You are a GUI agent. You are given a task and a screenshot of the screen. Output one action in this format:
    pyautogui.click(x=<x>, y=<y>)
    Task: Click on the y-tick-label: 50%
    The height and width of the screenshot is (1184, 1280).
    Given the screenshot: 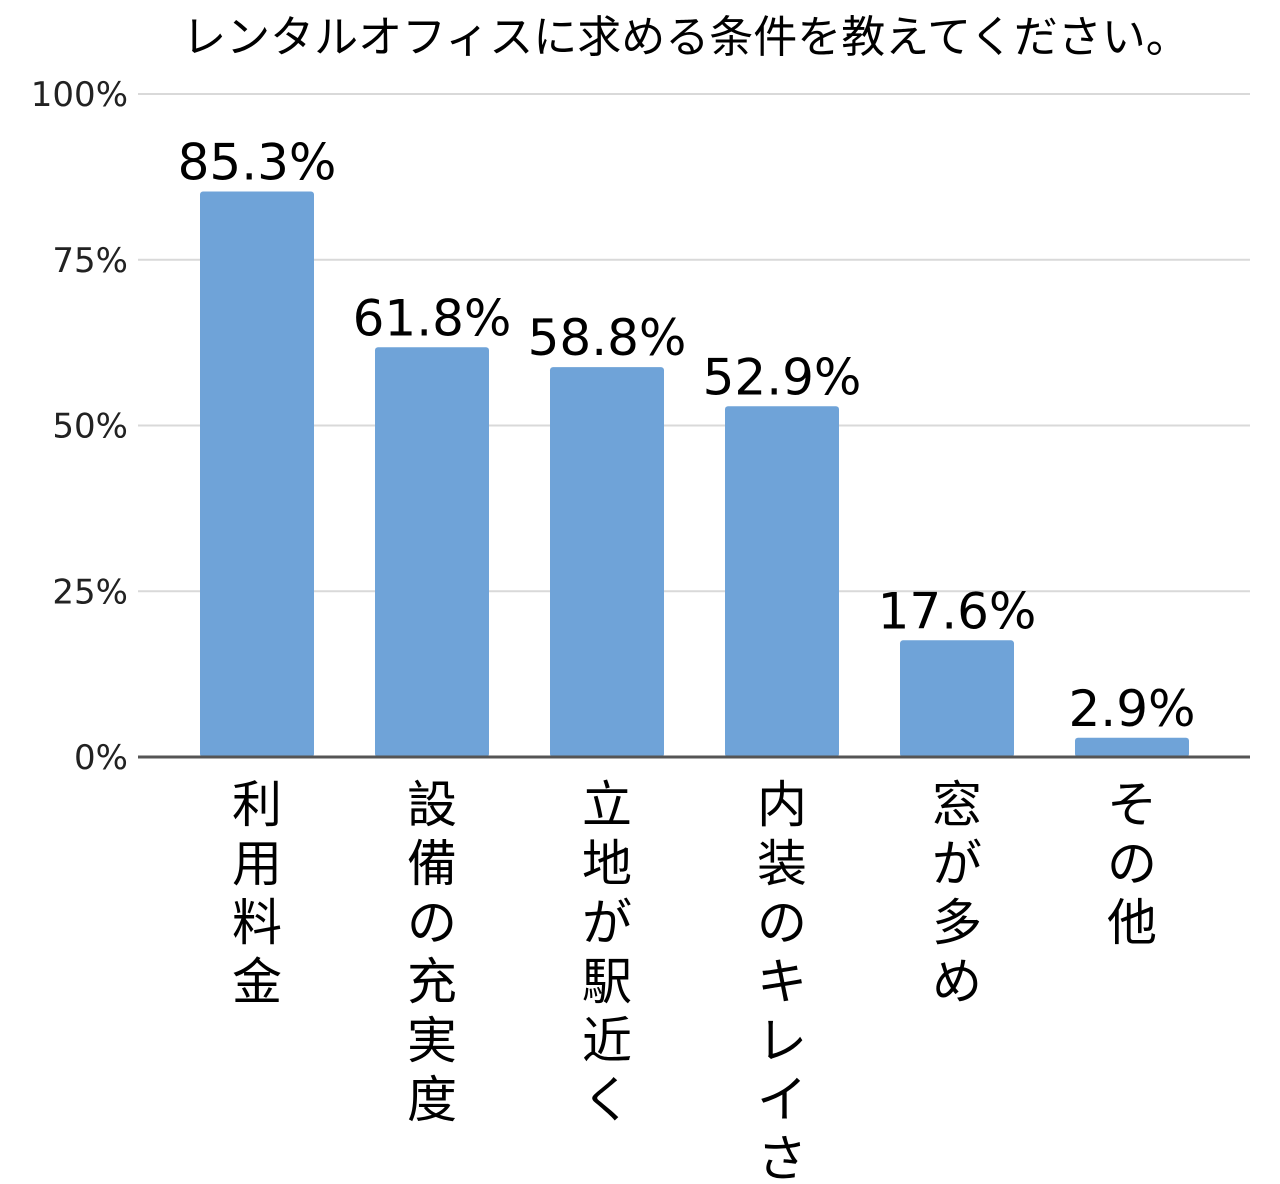 What is the action you would take?
    pyautogui.click(x=90, y=427)
    